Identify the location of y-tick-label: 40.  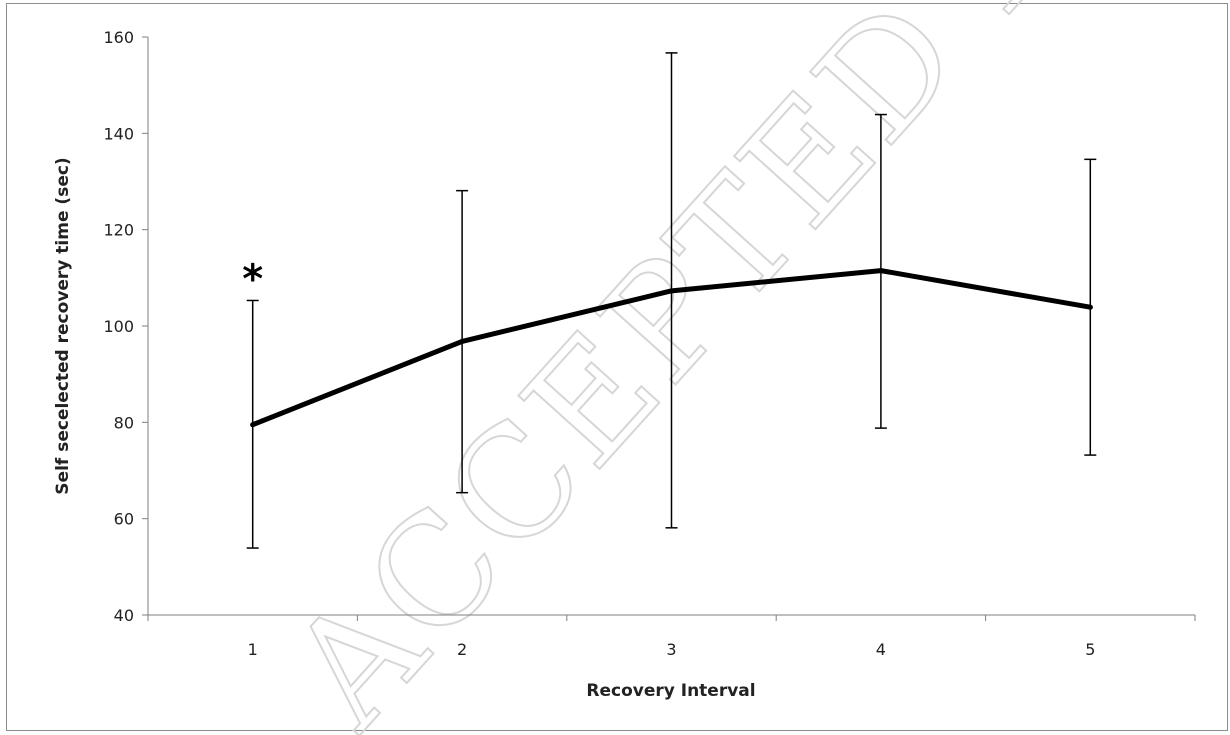
(124, 615).